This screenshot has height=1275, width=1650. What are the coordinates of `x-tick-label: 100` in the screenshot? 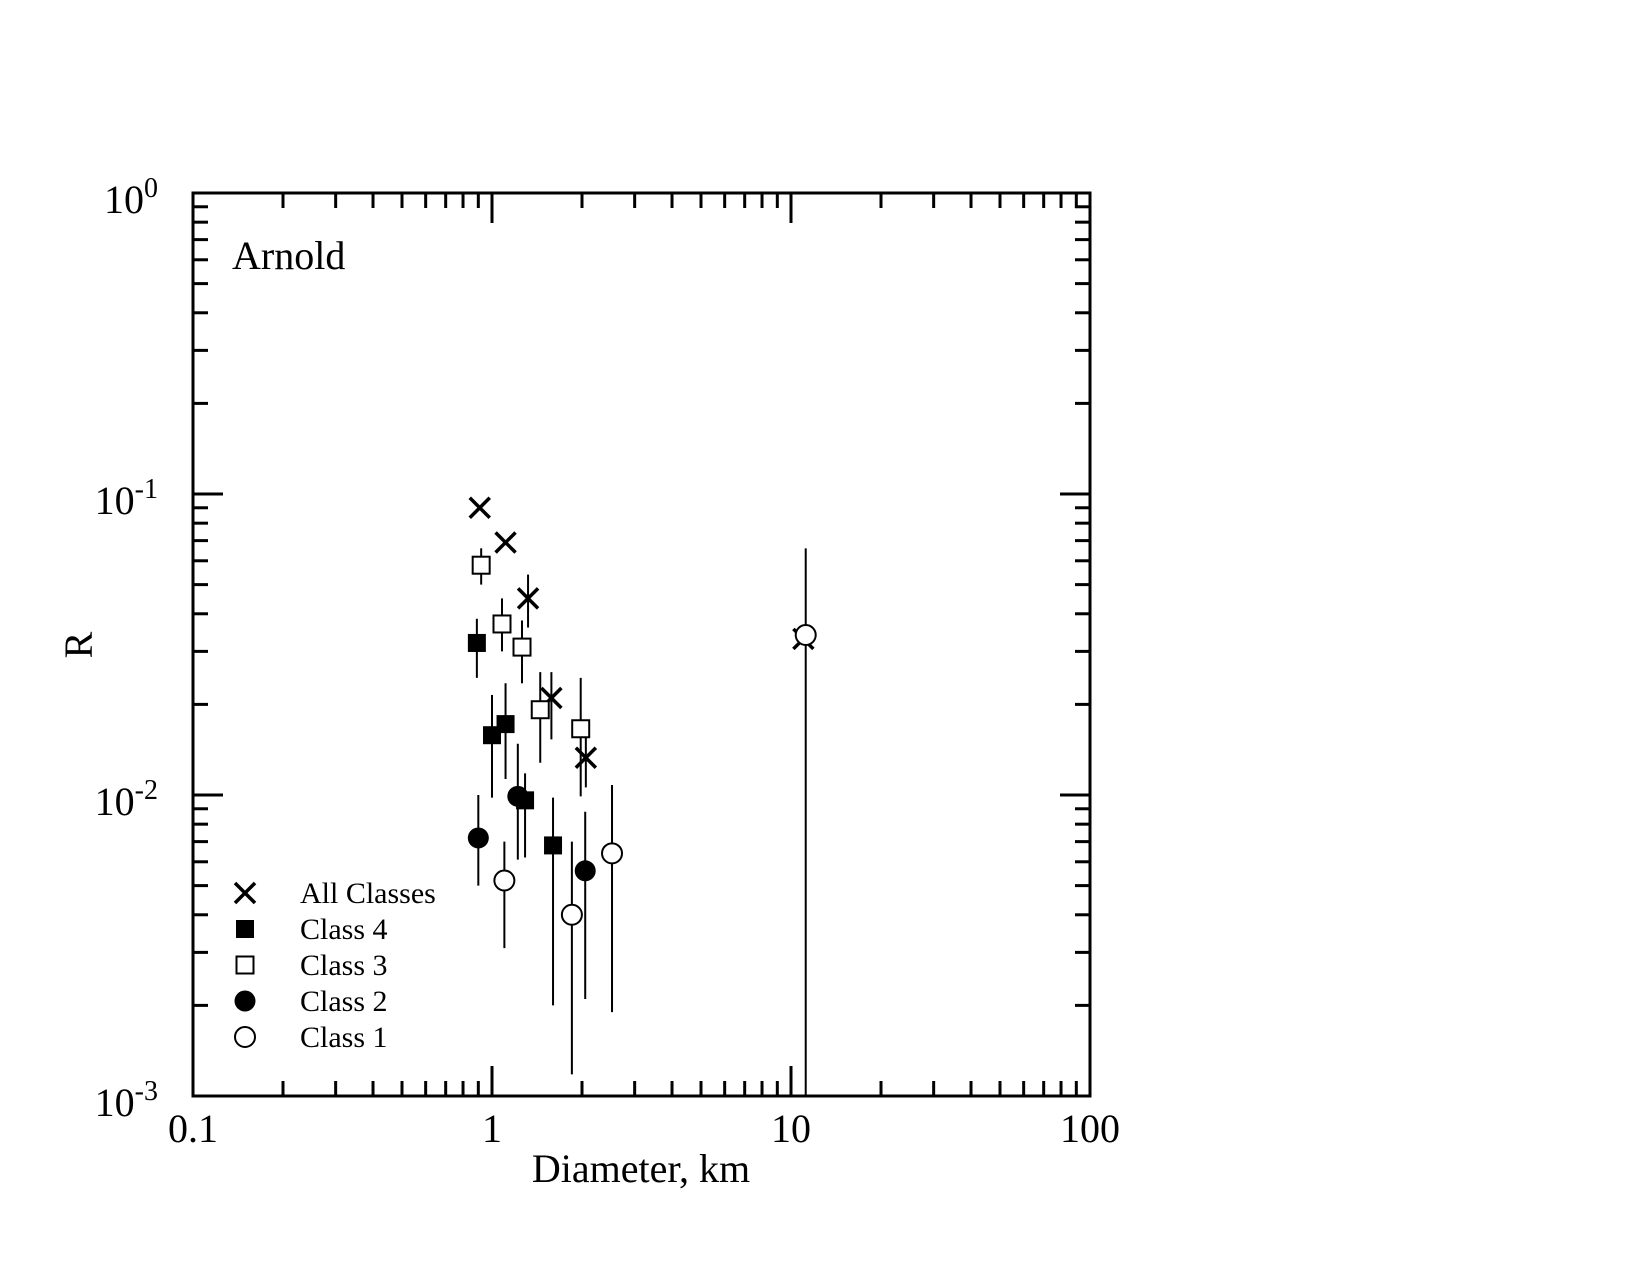 It's located at (1090, 1128).